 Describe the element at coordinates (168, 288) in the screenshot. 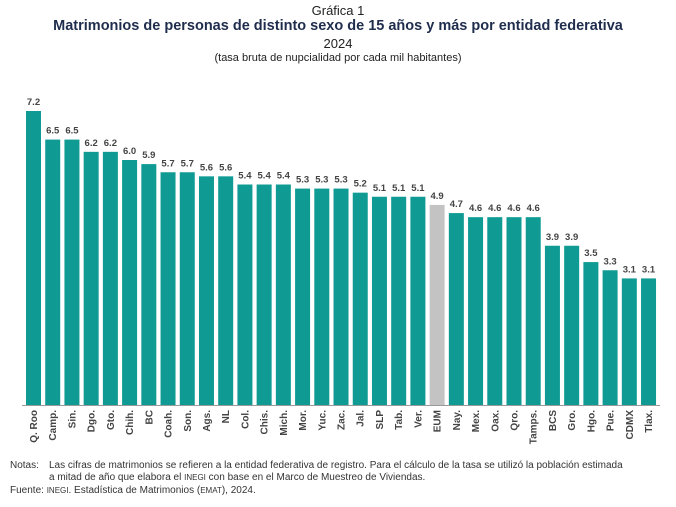

I see `bar-coah` at that location.